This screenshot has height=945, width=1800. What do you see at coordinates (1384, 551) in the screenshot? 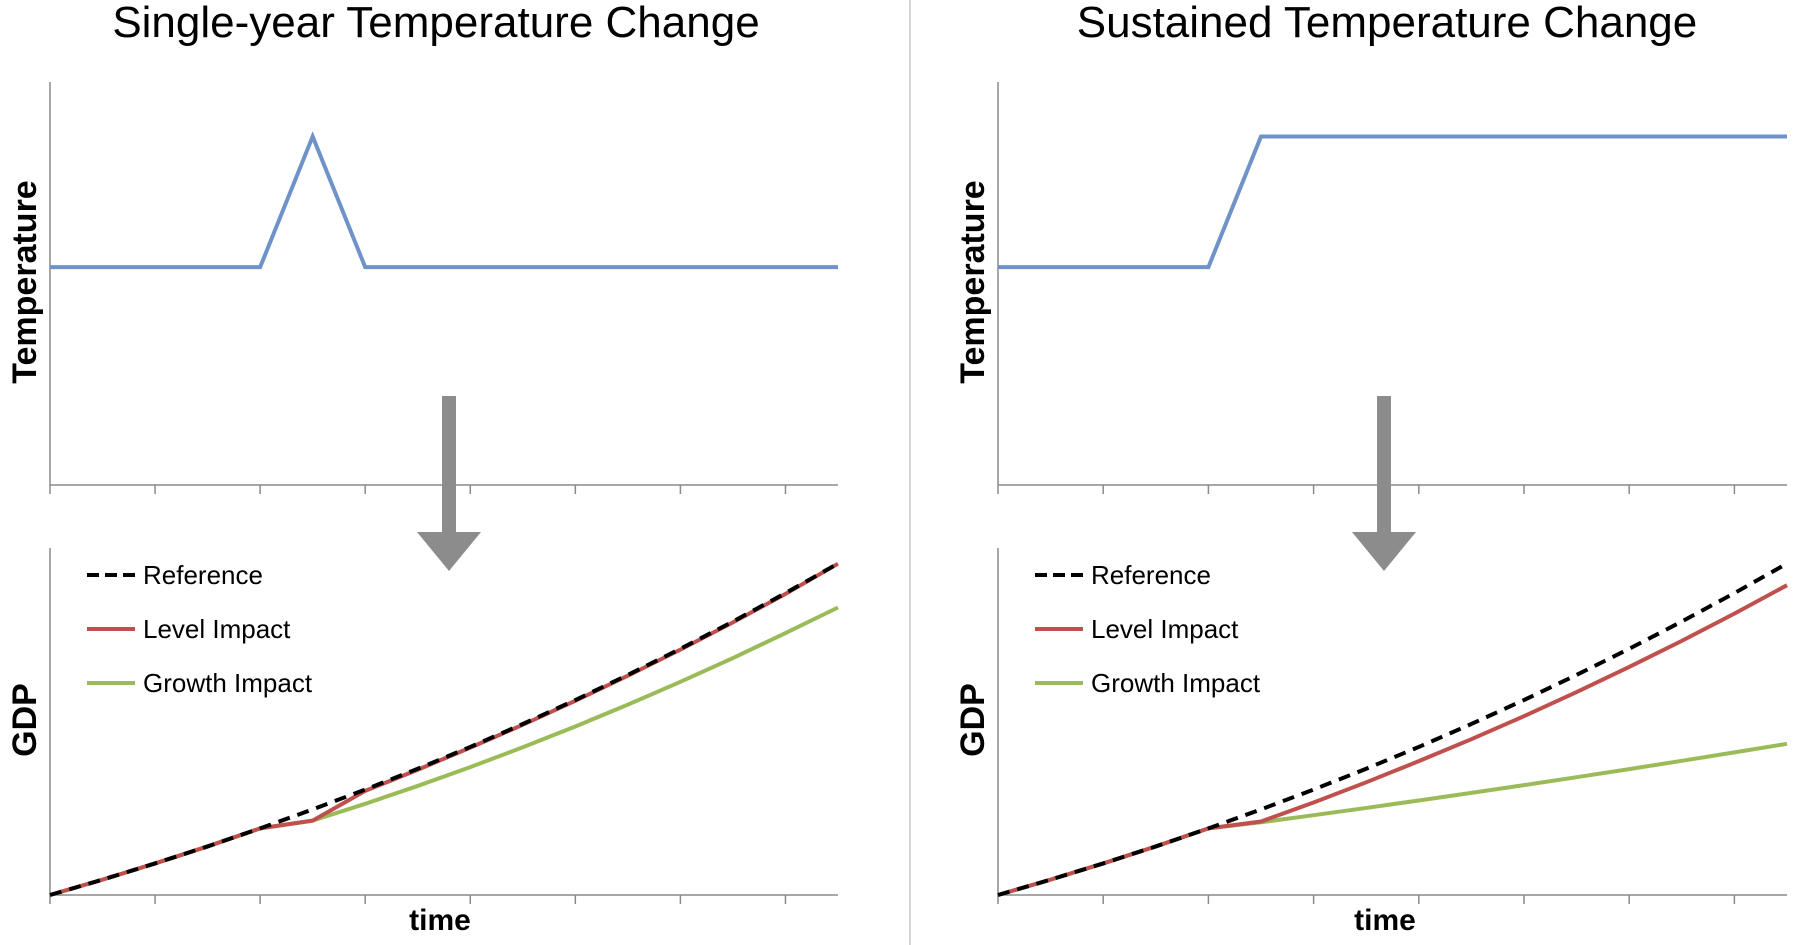
I see `right-down-arrow-head` at bounding box center [1384, 551].